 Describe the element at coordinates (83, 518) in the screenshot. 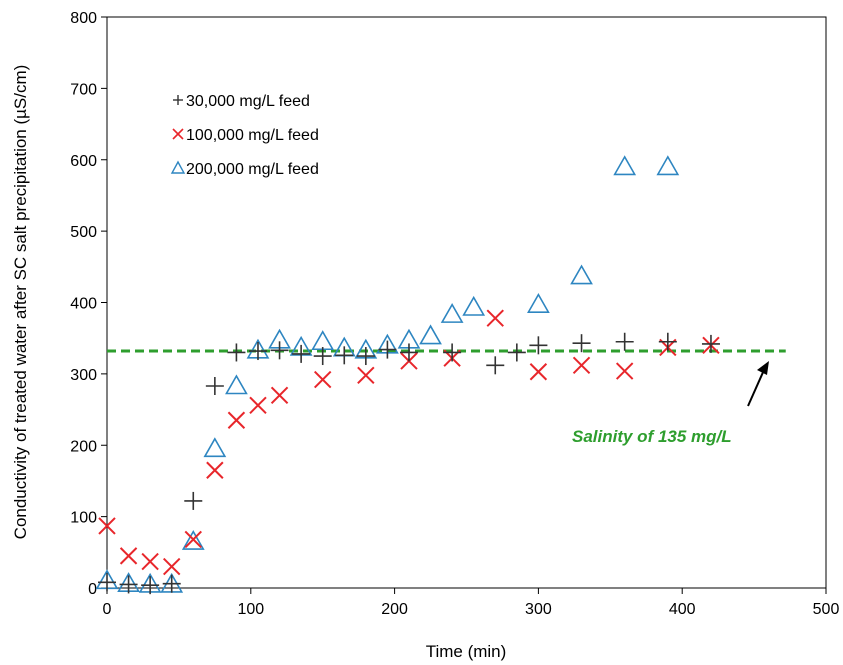

I see `y-tick-label: 100` at that location.